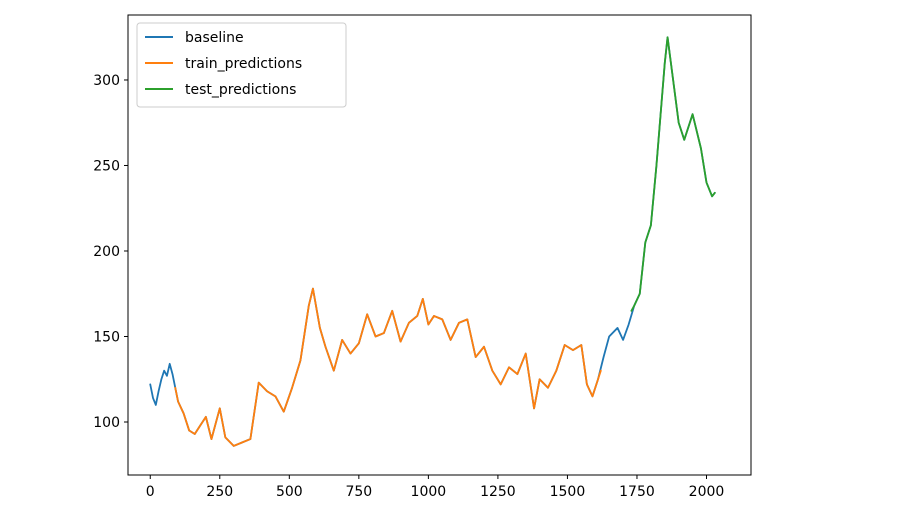 The image size is (902, 527). I want to click on series-line-train-predictions, so click(388, 367).